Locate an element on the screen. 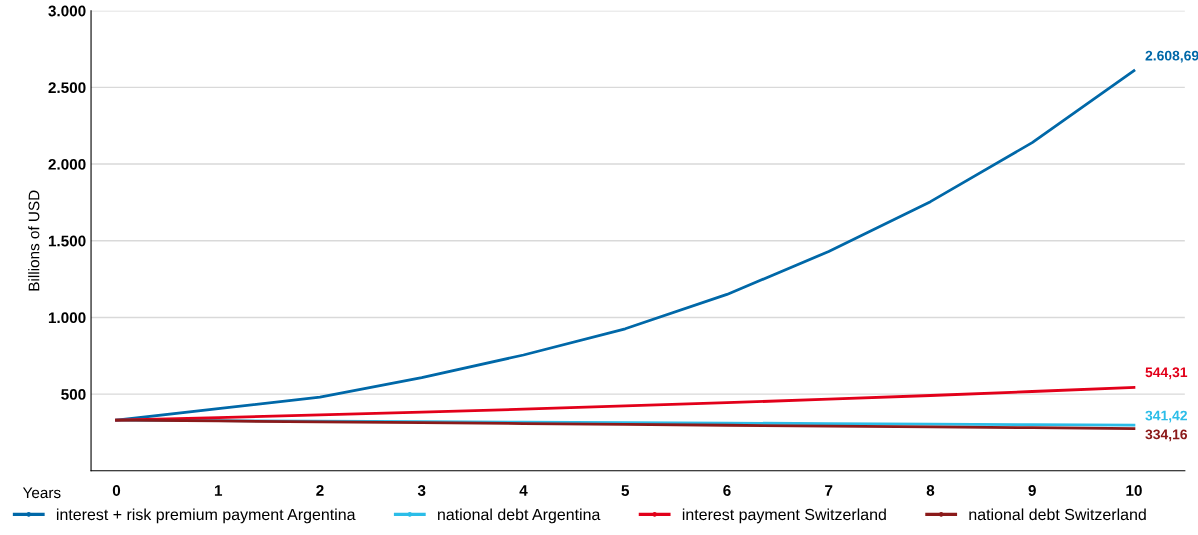 The width and height of the screenshot is (1198, 535). y-tick-label: 2.500 is located at coordinates (67, 88).